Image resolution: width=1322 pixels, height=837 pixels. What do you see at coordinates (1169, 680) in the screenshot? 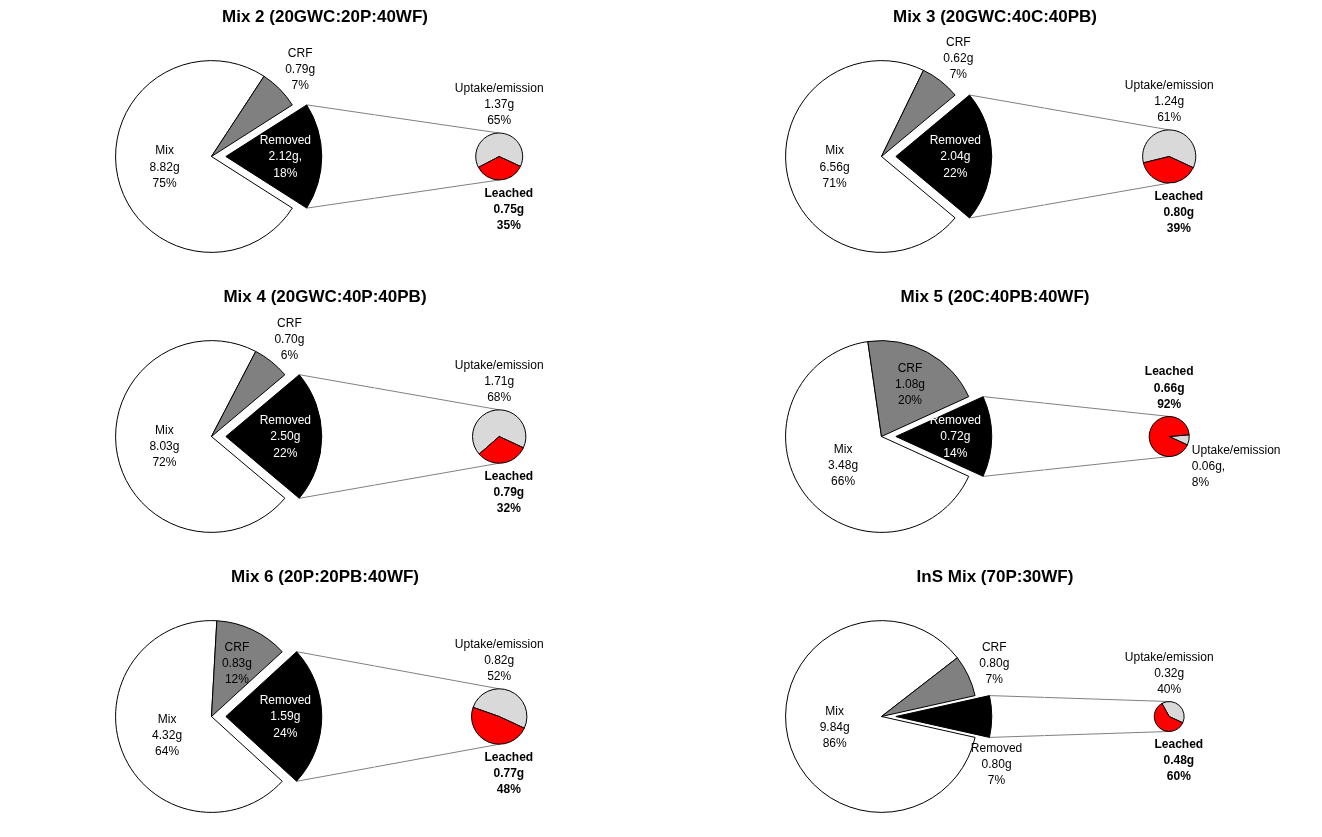
I see `data-label: 0.32g 40%` at bounding box center [1169, 680].